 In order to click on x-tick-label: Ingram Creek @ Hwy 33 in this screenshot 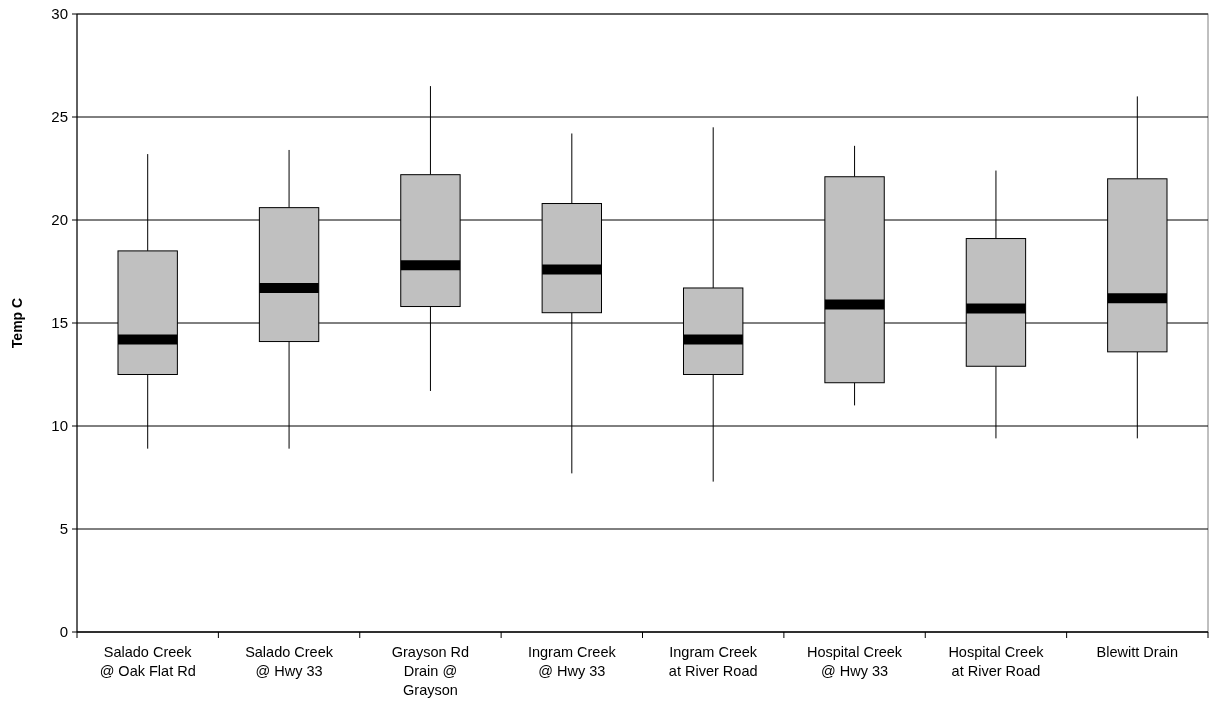, I will do `click(572, 661)`.